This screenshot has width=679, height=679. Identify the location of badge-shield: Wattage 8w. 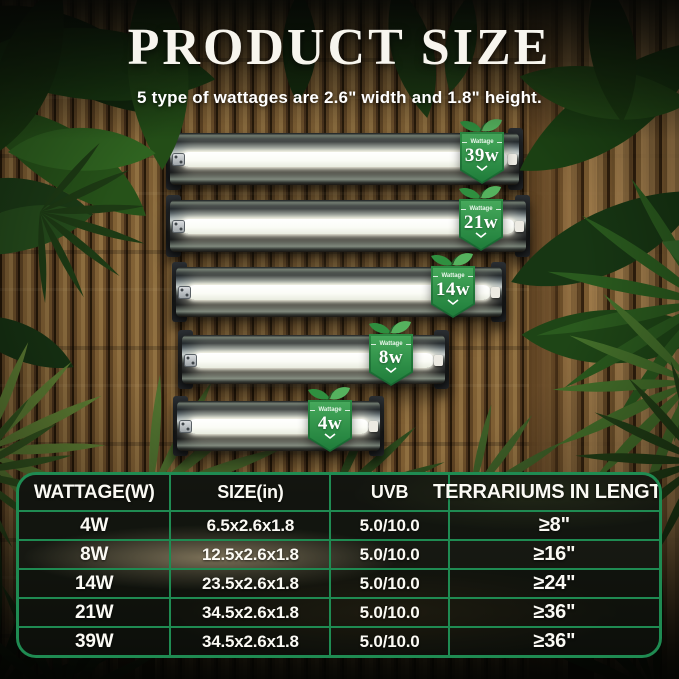
(391, 360).